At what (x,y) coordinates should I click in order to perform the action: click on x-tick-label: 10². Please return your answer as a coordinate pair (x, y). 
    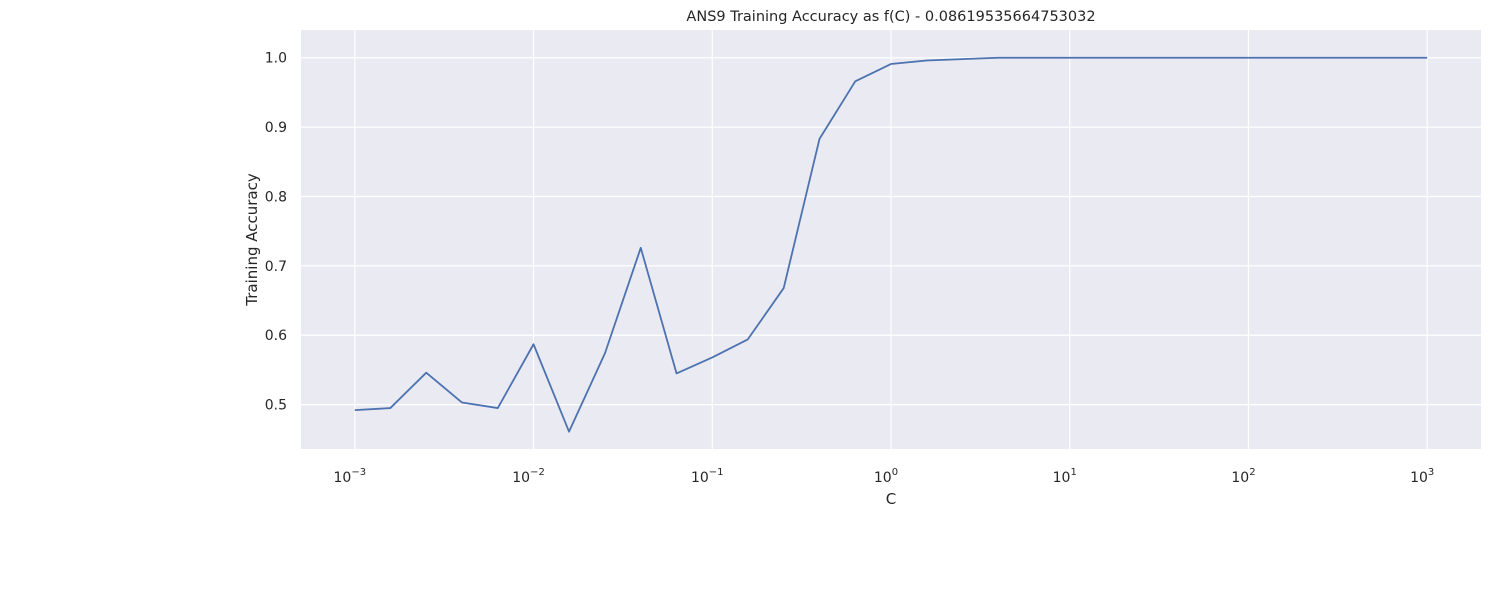
    Looking at the image, I should click on (1243, 476).